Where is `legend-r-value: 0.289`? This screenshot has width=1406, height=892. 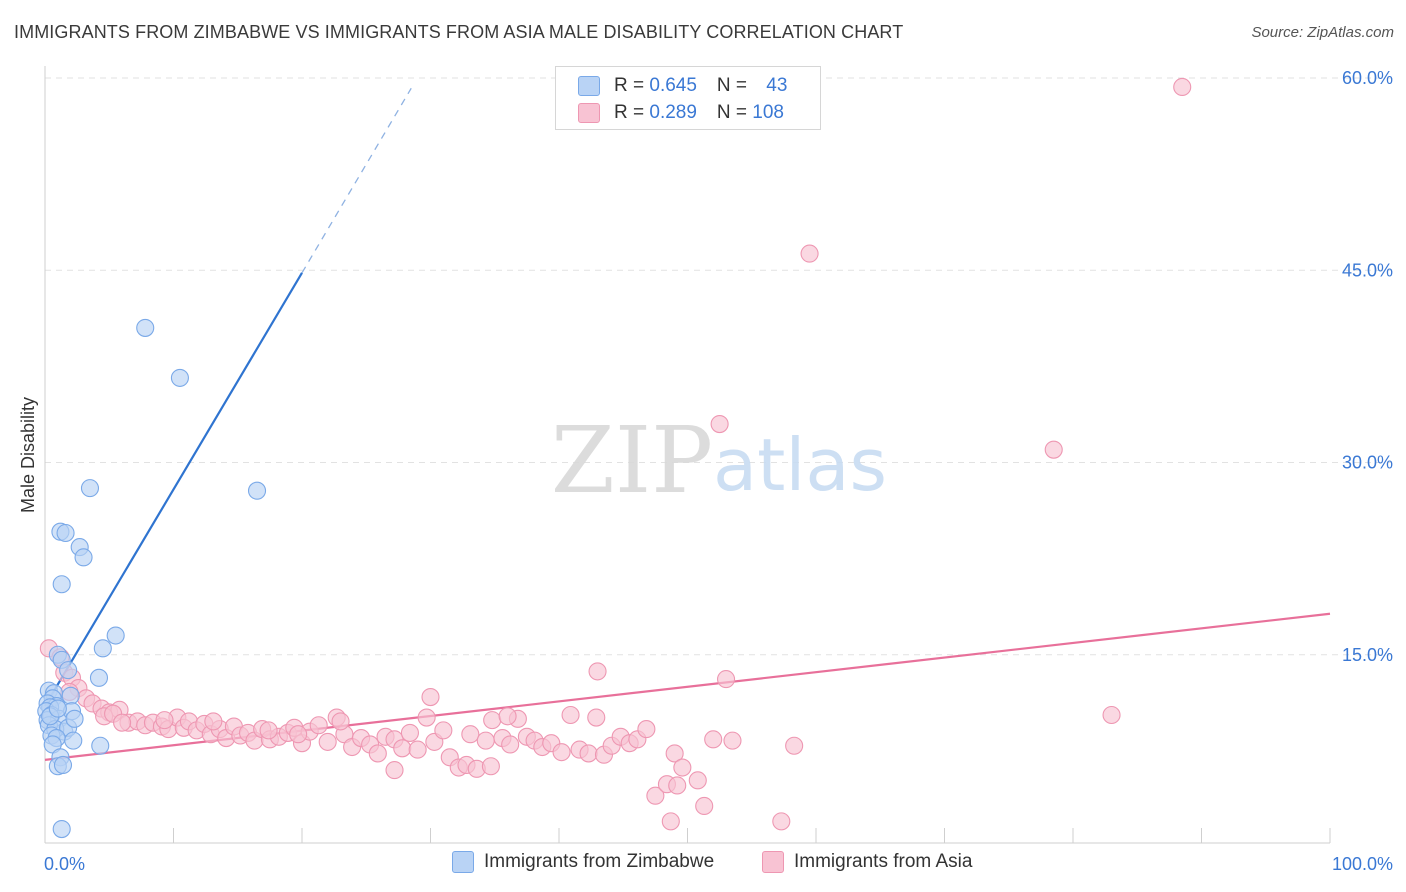
legend-r-value: 0.289 is located at coordinates (673, 112).